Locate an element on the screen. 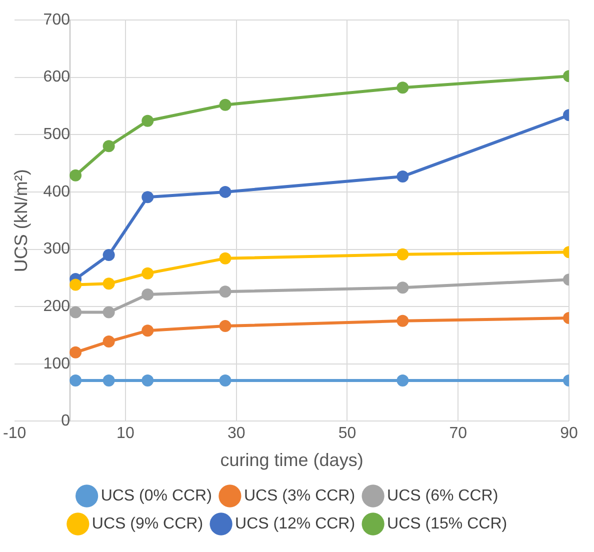 This screenshot has height=552, width=594. x-tick-label: 90 is located at coordinates (569, 433).